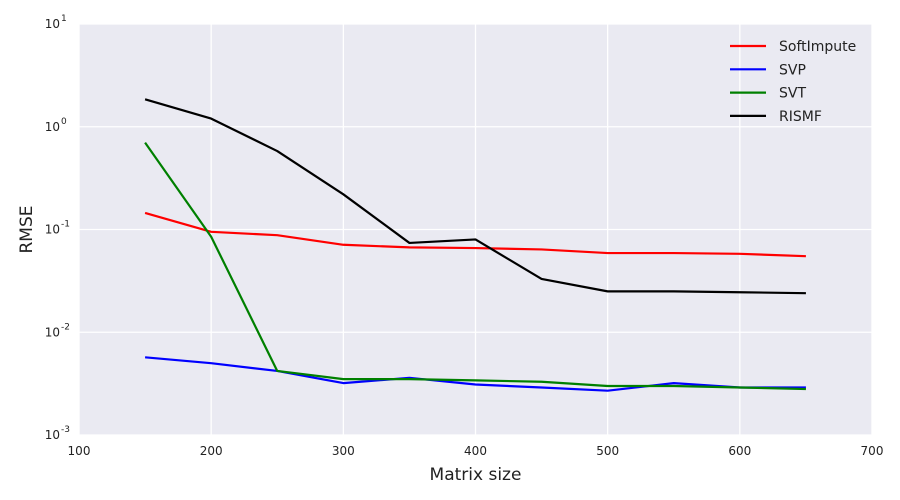  What do you see at coordinates (792, 70) in the screenshot?
I see `legend-label-svp: SVP` at bounding box center [792, 70].